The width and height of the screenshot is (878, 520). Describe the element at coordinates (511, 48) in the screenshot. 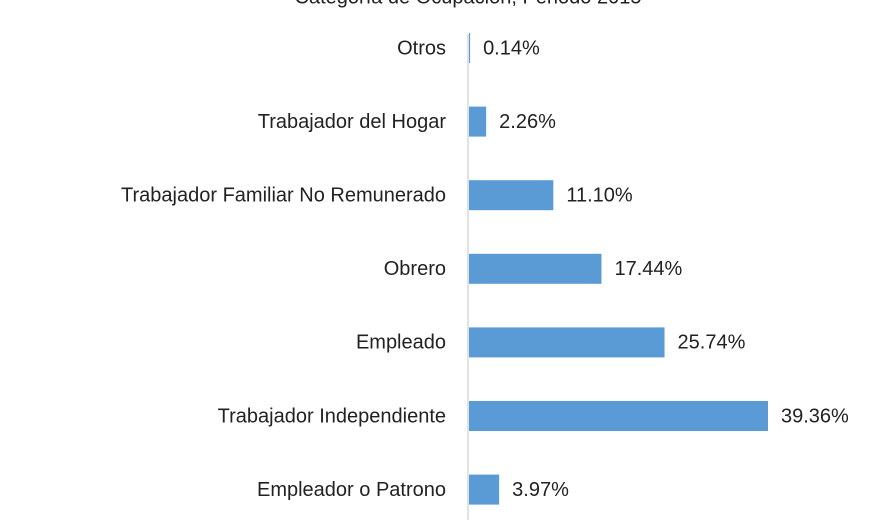

I see `value-label: 0.14%` at that location.